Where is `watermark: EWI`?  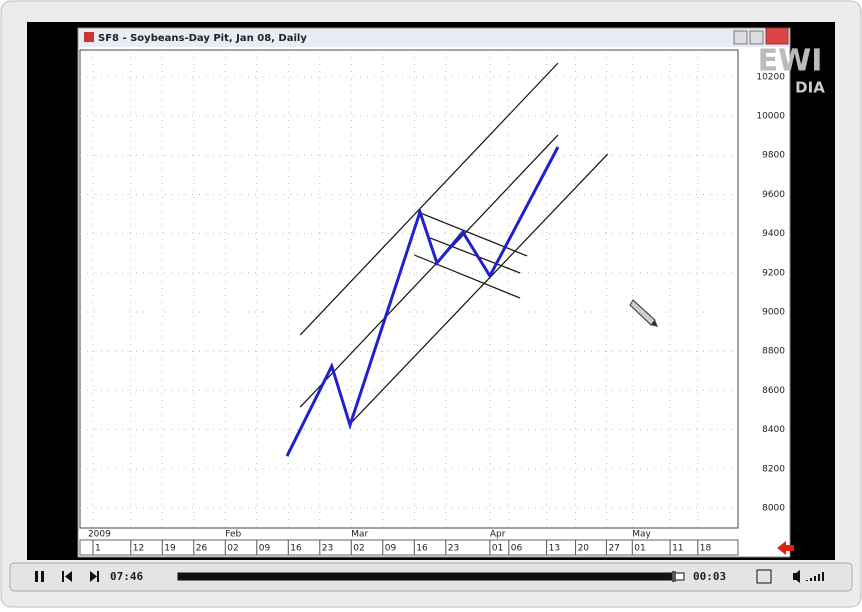
watermark: EWI is located at coordinates (790, 61).